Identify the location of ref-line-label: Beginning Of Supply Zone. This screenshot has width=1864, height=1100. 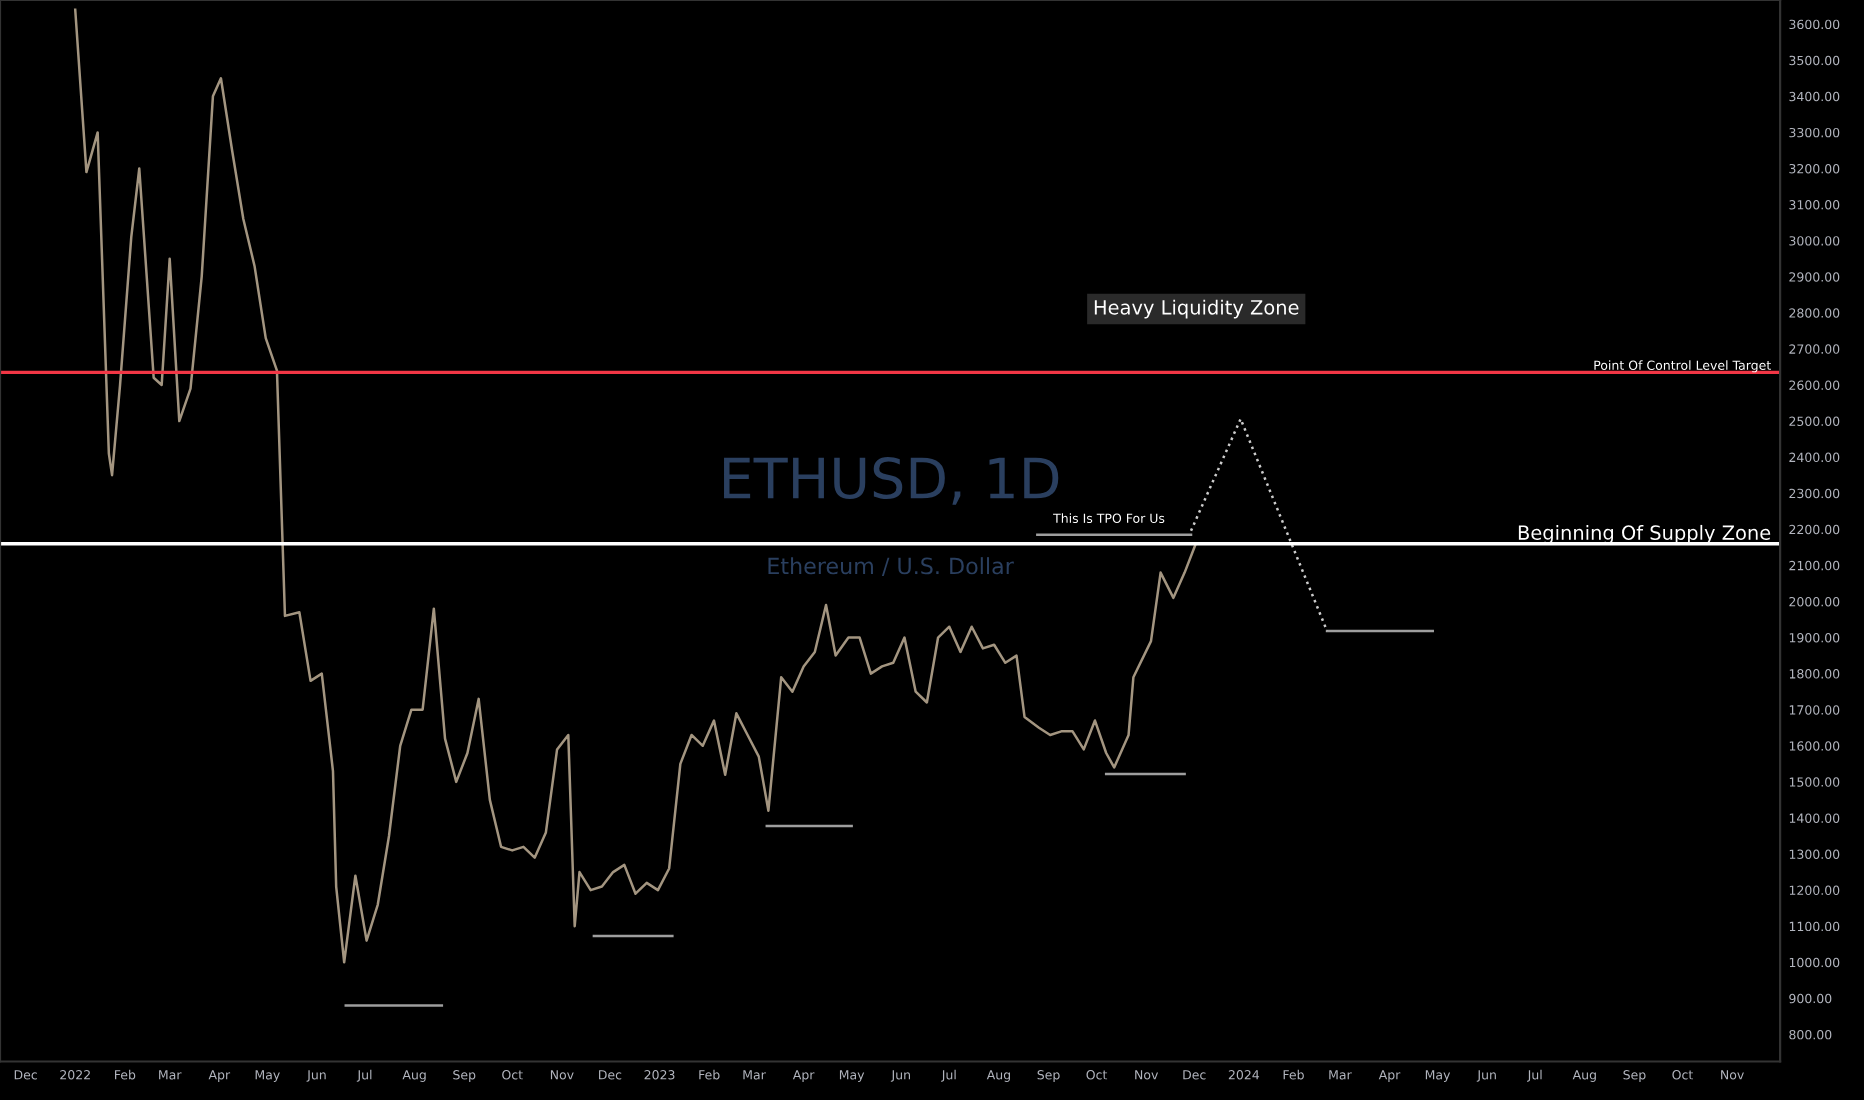
(1644, 534).